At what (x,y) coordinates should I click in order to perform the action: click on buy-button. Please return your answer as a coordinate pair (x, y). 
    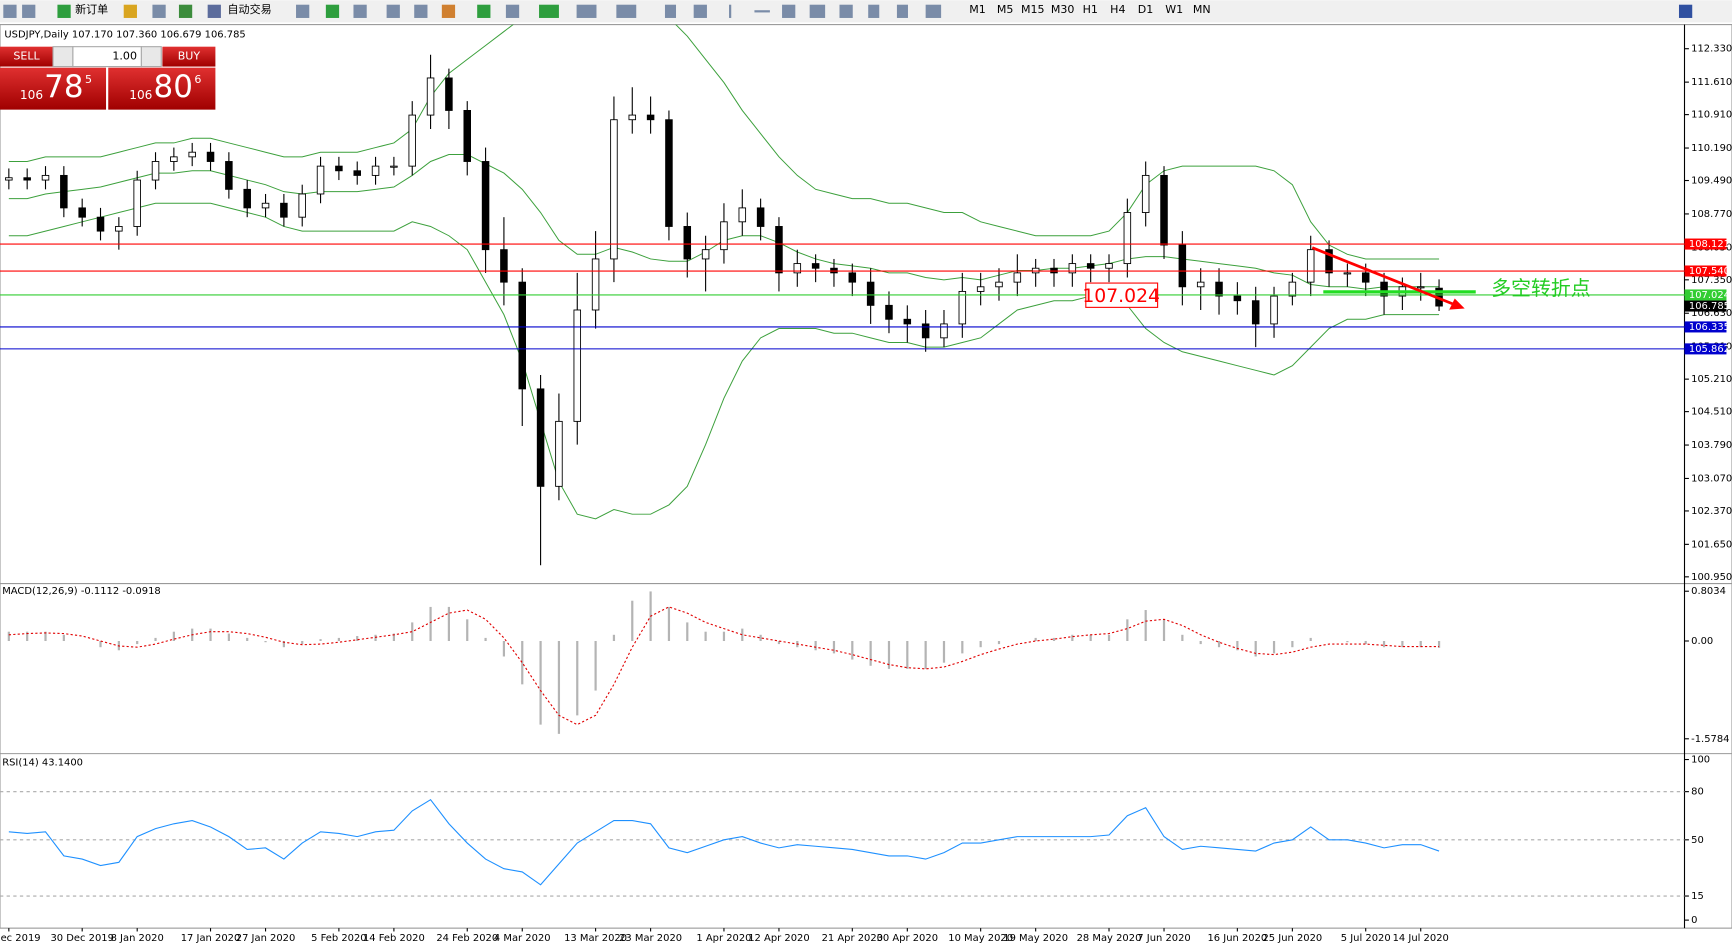
    Looking at the image, I should click on (189, 56).